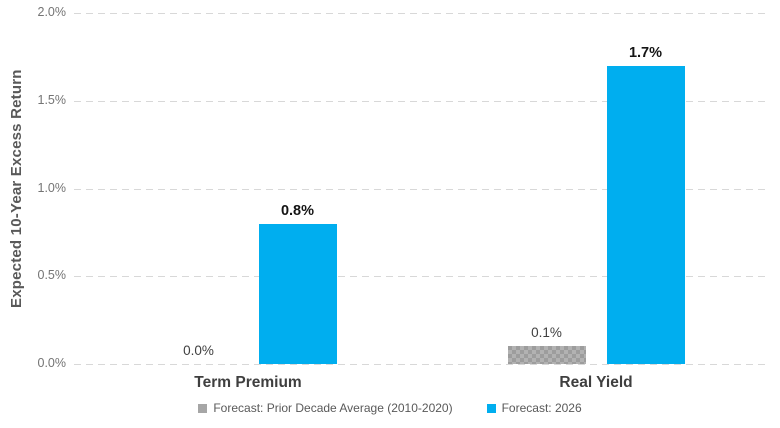  I want to click on bar-value-label: 0.8%, so click(297, 211).